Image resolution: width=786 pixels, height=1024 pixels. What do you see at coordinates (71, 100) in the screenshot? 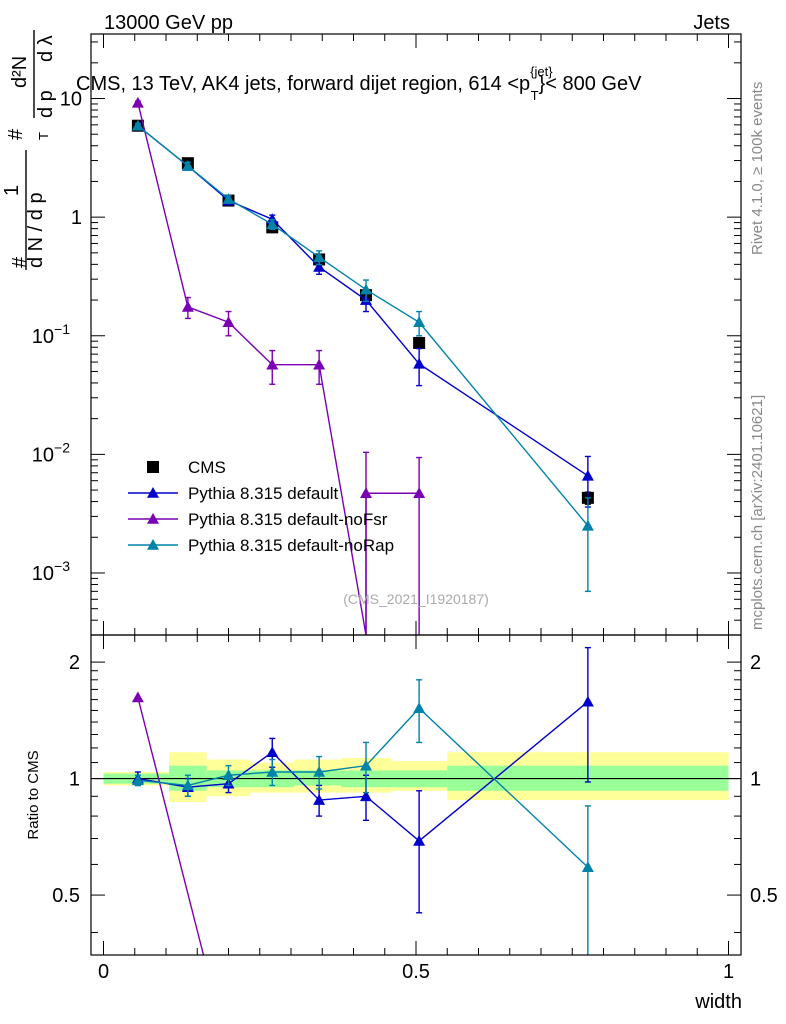
I see `y-tick-label: 10` at bounding box center [71, 100].